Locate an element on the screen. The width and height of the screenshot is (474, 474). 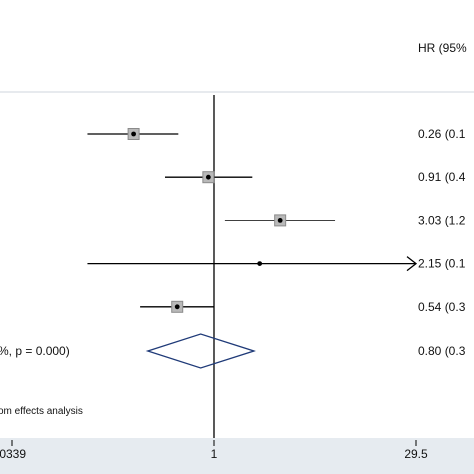
header-hr: HR (95% is located at coordinates (442, 48).